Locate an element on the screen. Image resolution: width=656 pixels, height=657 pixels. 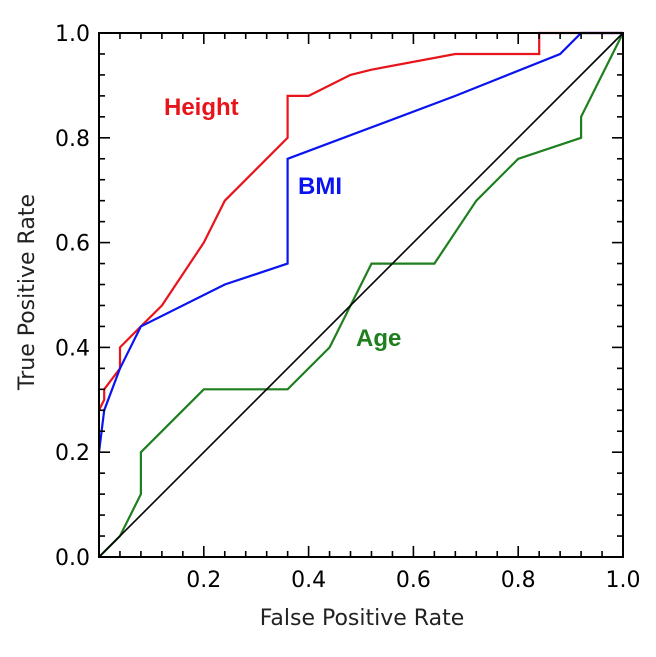
x-tick-label: 1.0 is located at coordinates (623, 580).